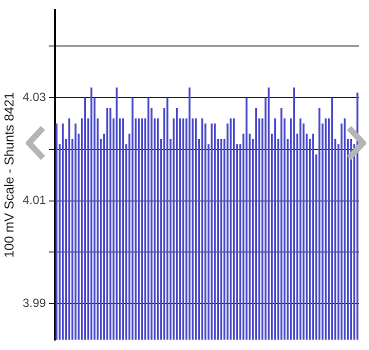  What do you see at coordinates (34, 97) in the screenshot?
I see `y-tick-label: 4.03` at bounding box center [34, 97].